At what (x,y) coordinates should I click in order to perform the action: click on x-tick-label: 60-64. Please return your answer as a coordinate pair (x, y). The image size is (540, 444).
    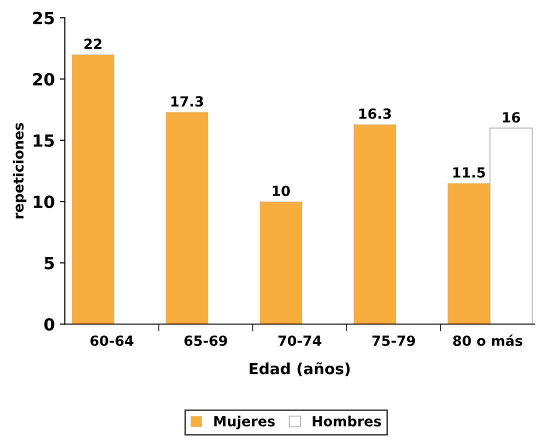
    Looking at the image, I should click on (112, 340).